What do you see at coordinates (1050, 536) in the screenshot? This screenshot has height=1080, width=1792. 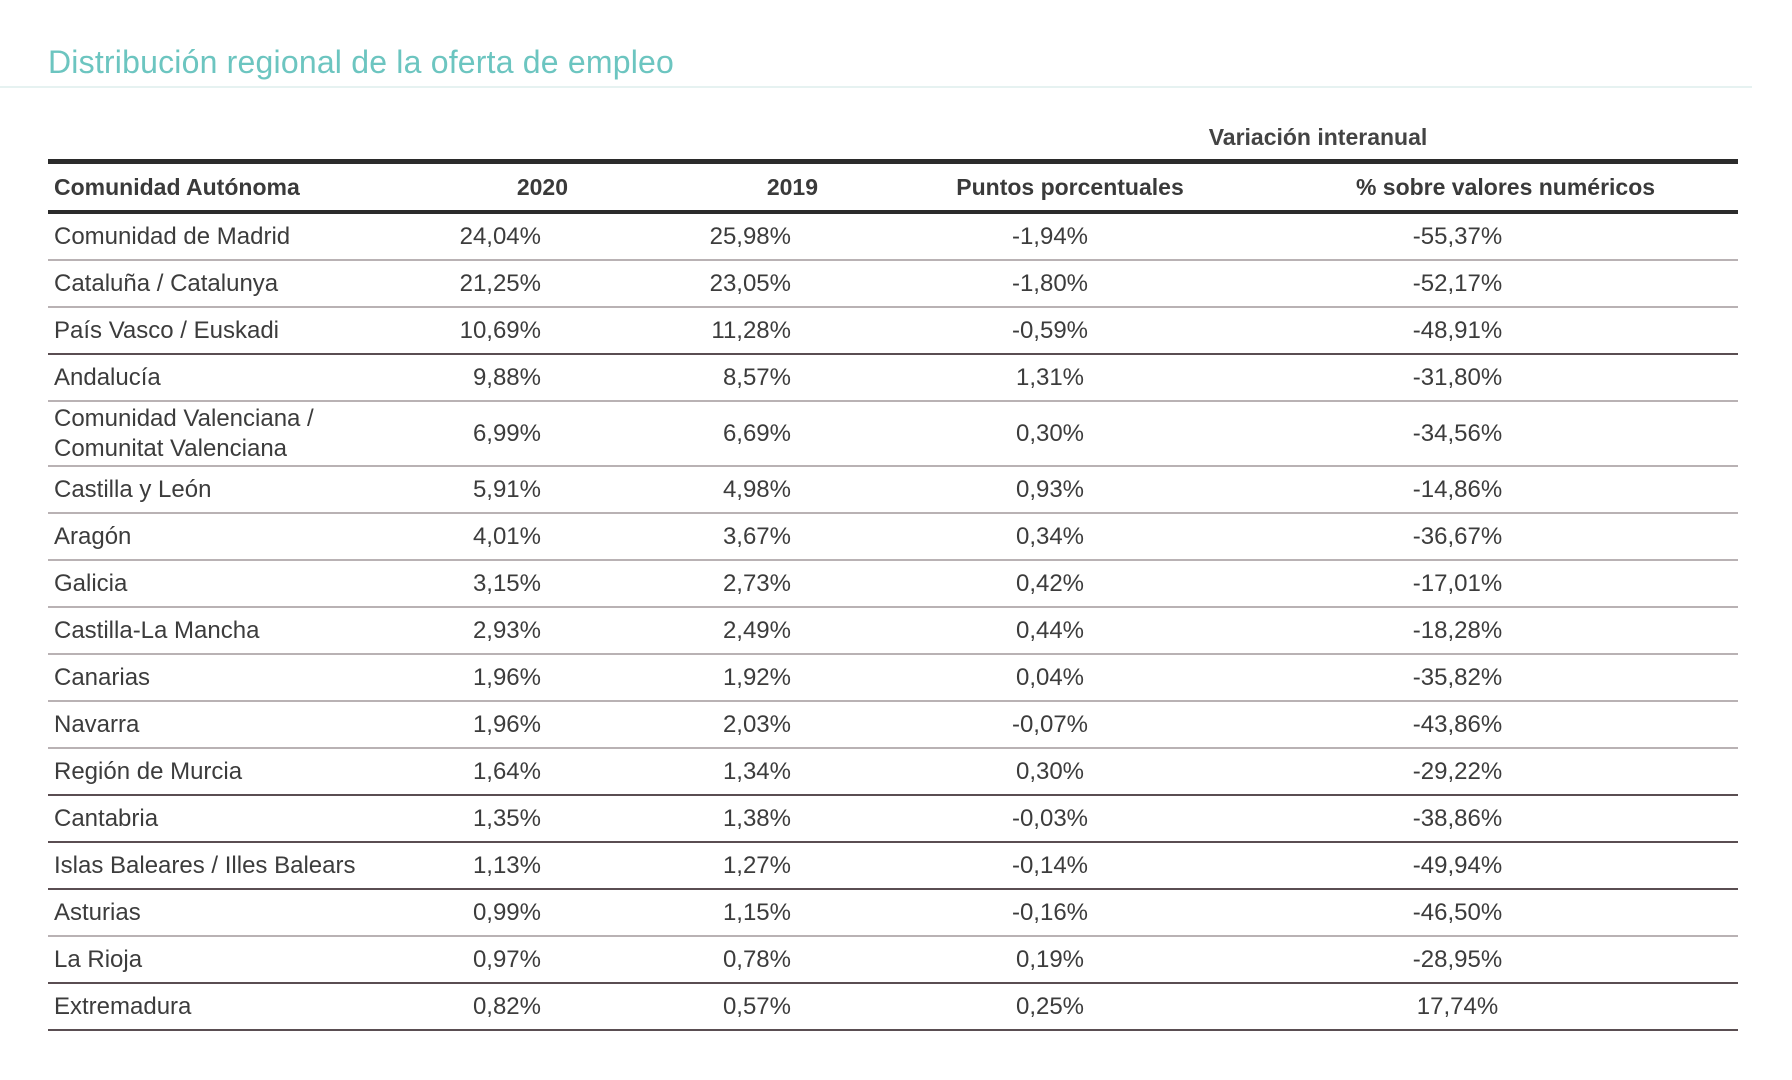 I see `percentage-points-cell: 0,34%` at bounding box center [1050, 536].